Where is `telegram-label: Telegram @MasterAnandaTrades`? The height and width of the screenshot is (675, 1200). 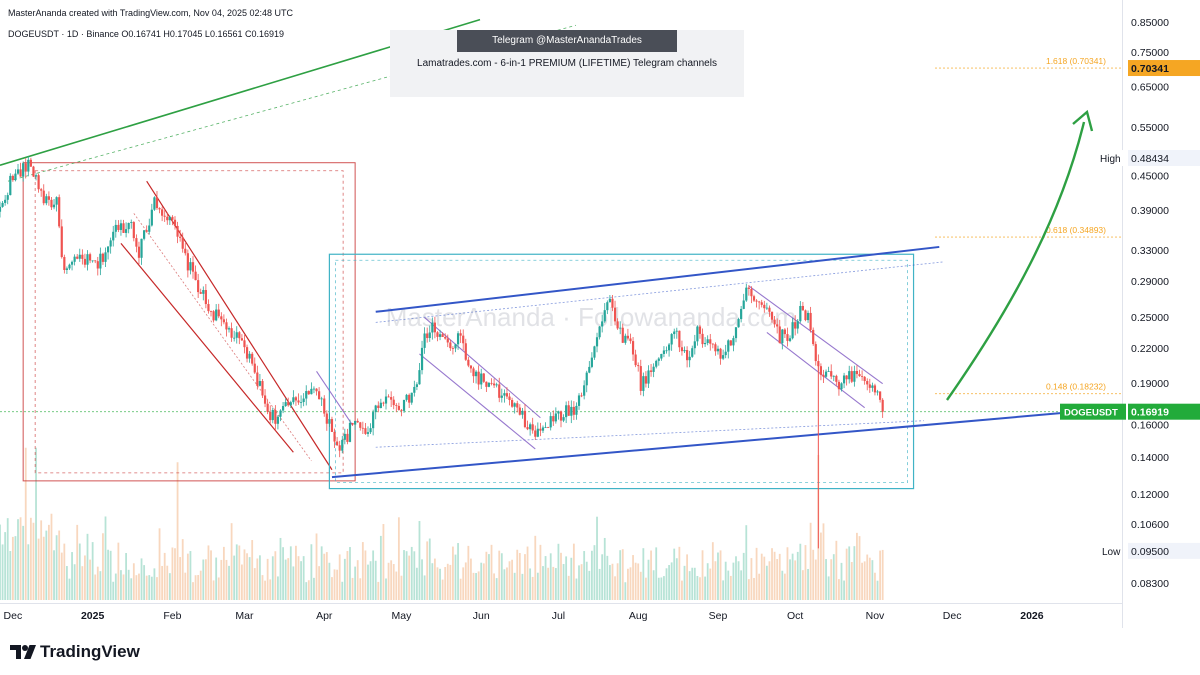 telegram-label: Telegram @MasterAnandaTrades is located at coordinates (567, 41).